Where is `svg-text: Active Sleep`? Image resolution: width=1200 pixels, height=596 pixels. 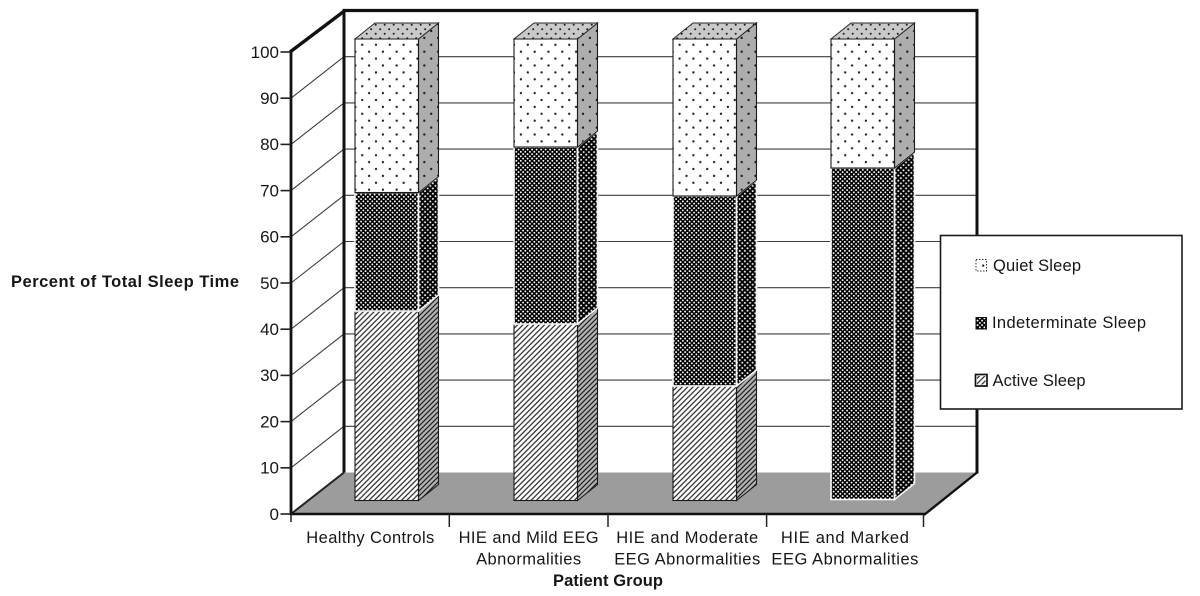 svg-text: Active Sleep is located at coordinates (1039, 381).